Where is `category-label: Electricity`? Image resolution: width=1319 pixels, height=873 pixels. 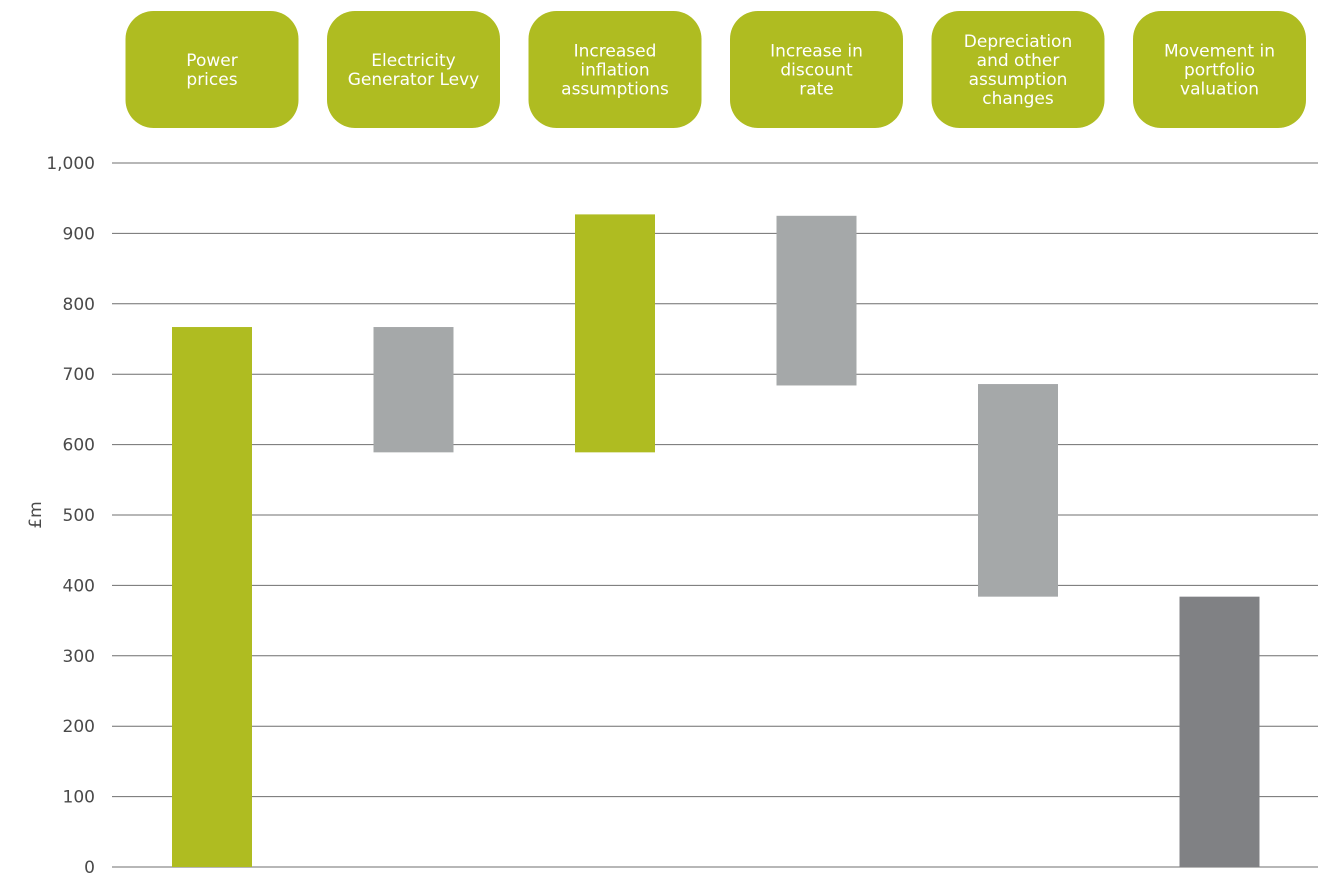 category-label: Electricity is located at coordinates (413, 61).